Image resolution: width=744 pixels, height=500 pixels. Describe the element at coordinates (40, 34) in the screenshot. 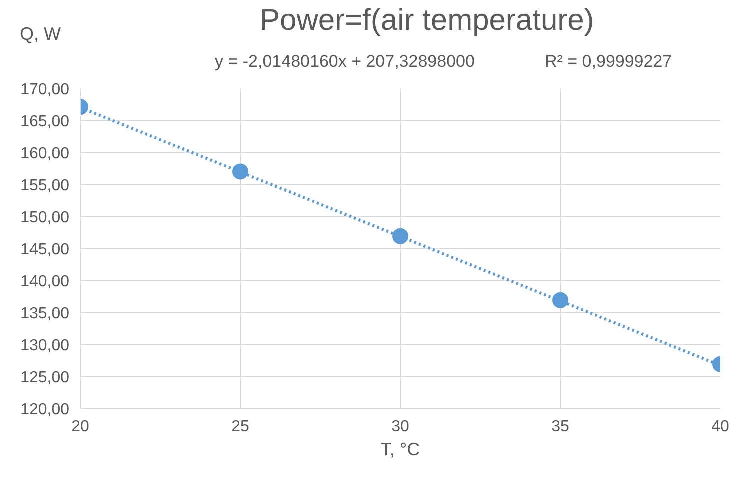

I see `y-axis-title: Q, W` at that location.